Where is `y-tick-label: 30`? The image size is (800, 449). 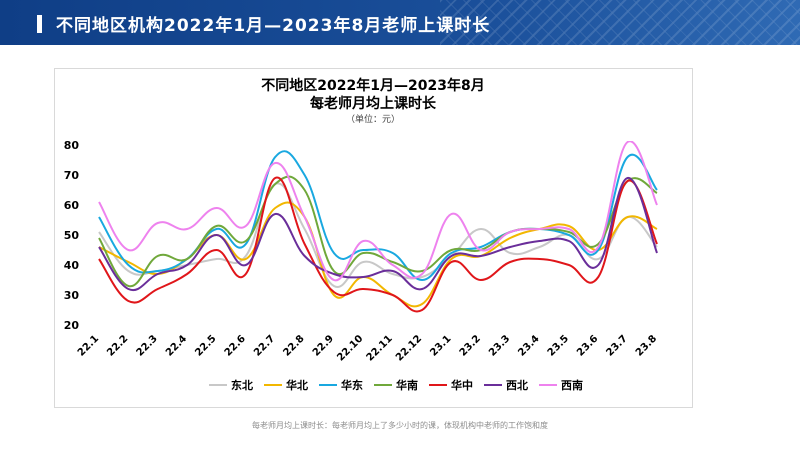
y-tick-label: 30 is located at coordinates (72, 295).